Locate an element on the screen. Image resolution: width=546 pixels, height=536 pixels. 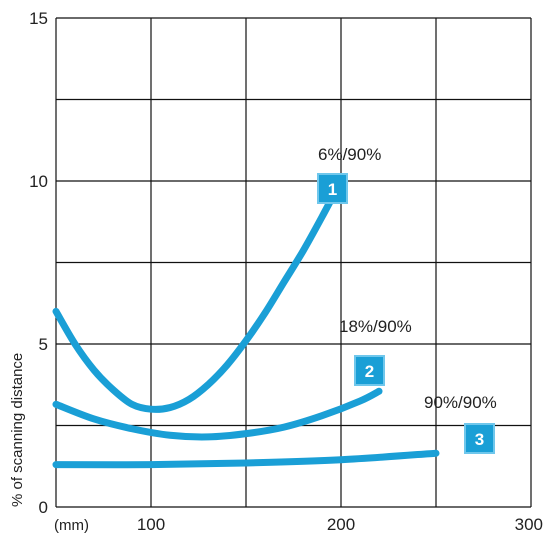
series-badge-1: 1 is located at coordinates (332, 188).